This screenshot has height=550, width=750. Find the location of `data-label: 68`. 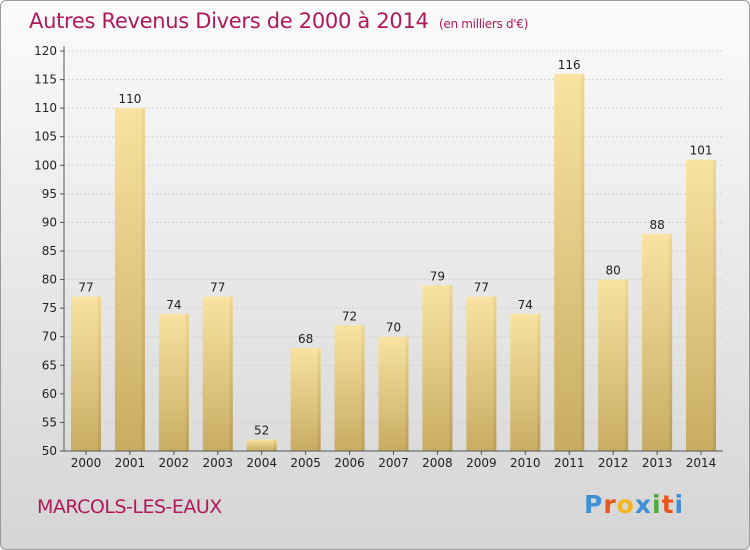

data-label: 68 is located at coordinates (305, 339).